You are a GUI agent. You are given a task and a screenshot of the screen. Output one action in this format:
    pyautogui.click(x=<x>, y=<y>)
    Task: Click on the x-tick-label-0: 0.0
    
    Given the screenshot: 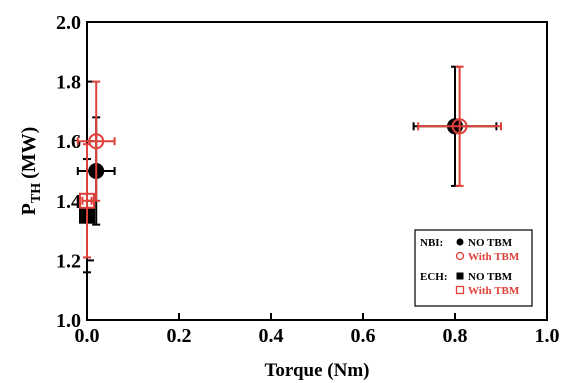 What is the action you would take?
    pyautogui.click(x=87, y=336)
    